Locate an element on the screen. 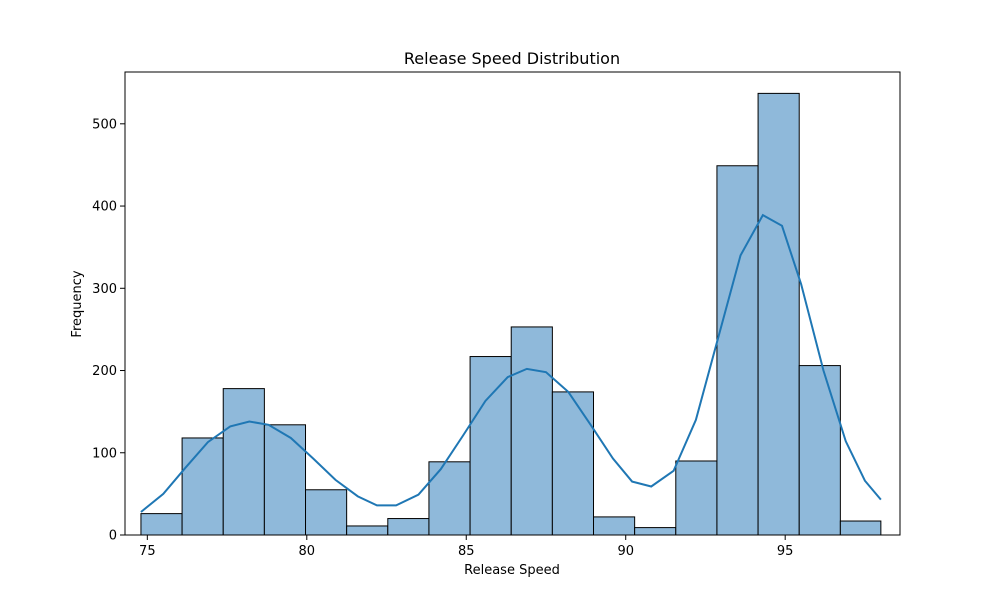  y-tick-label: 200 is located at coordinates (104, 371).